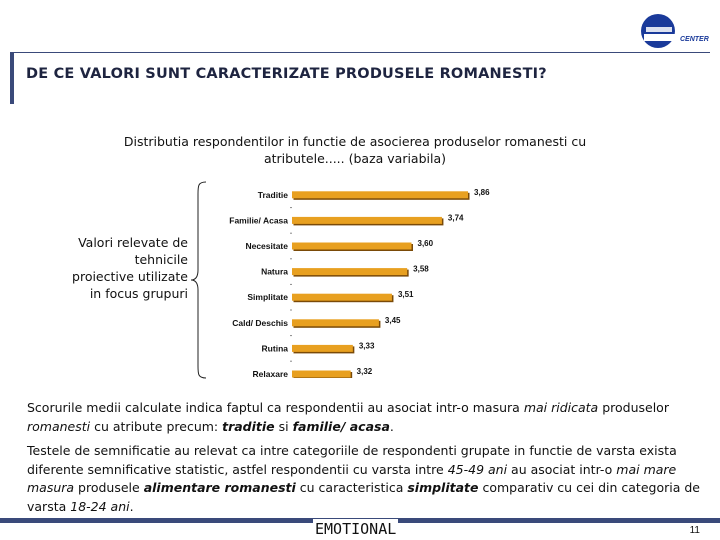 This screenshot has height=540, width=720. I want to click on para1-text-2: produselor, so click(633, 407).